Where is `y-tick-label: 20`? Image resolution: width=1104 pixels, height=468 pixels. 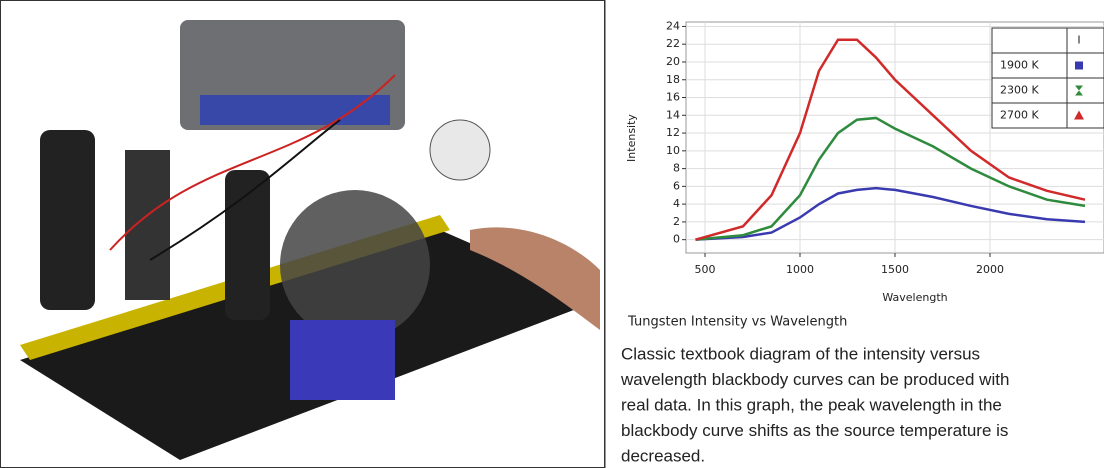
y-tick-label: 20 is located at coordinates (673, 61).